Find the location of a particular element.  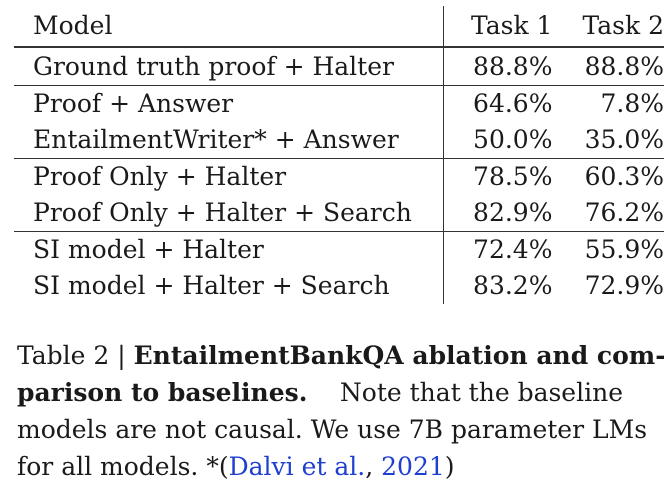

header-task2: Task 2 is located at coordinates (623, 25).